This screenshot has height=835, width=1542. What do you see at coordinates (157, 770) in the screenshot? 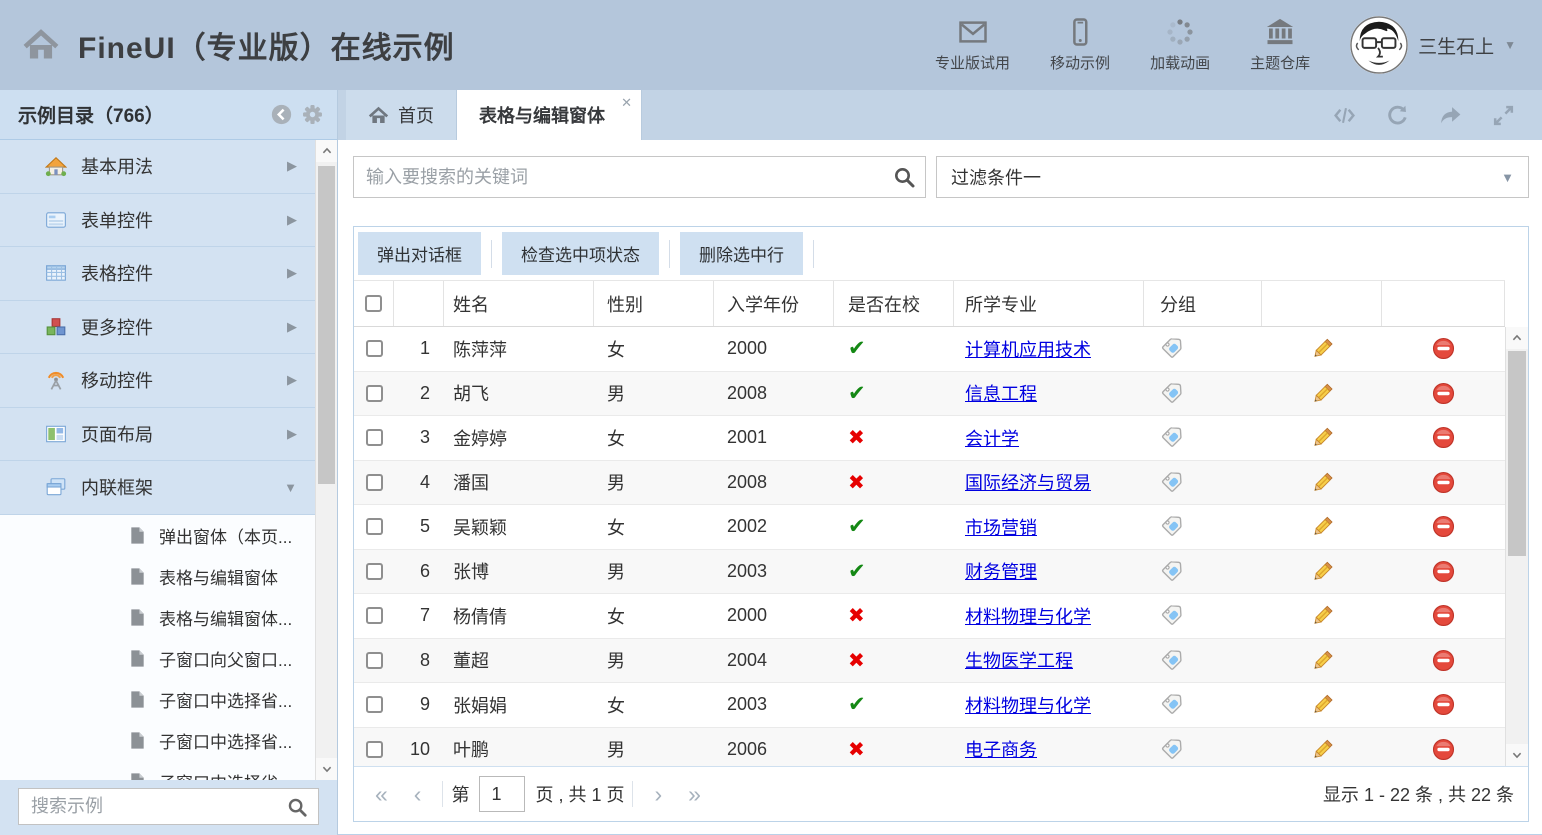
I see `sidebar-child-item: 子窗口中选择省` at bounding box center [157, 770].